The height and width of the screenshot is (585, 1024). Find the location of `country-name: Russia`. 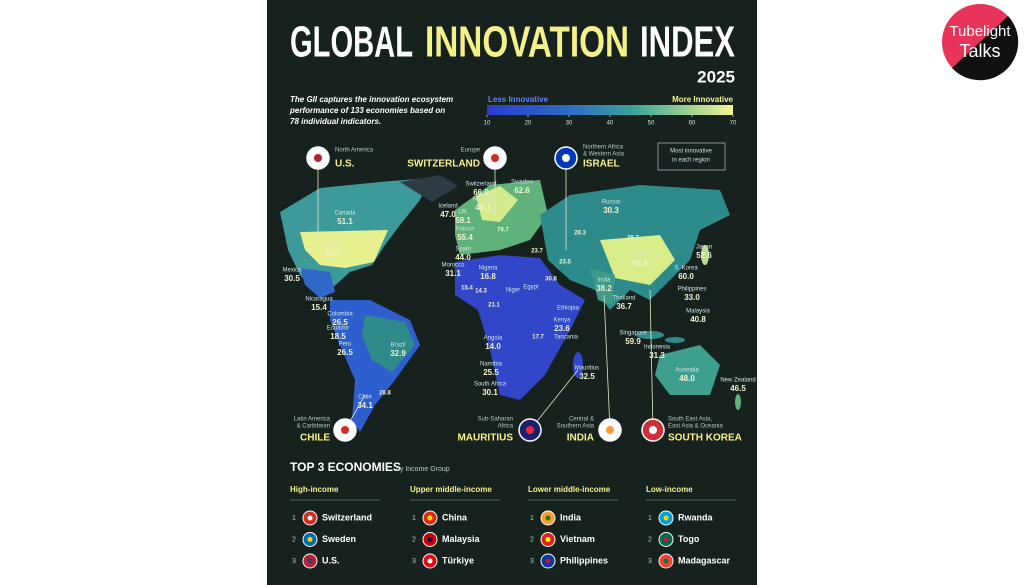

country-name: Russia is located at coordinates (611, 203).